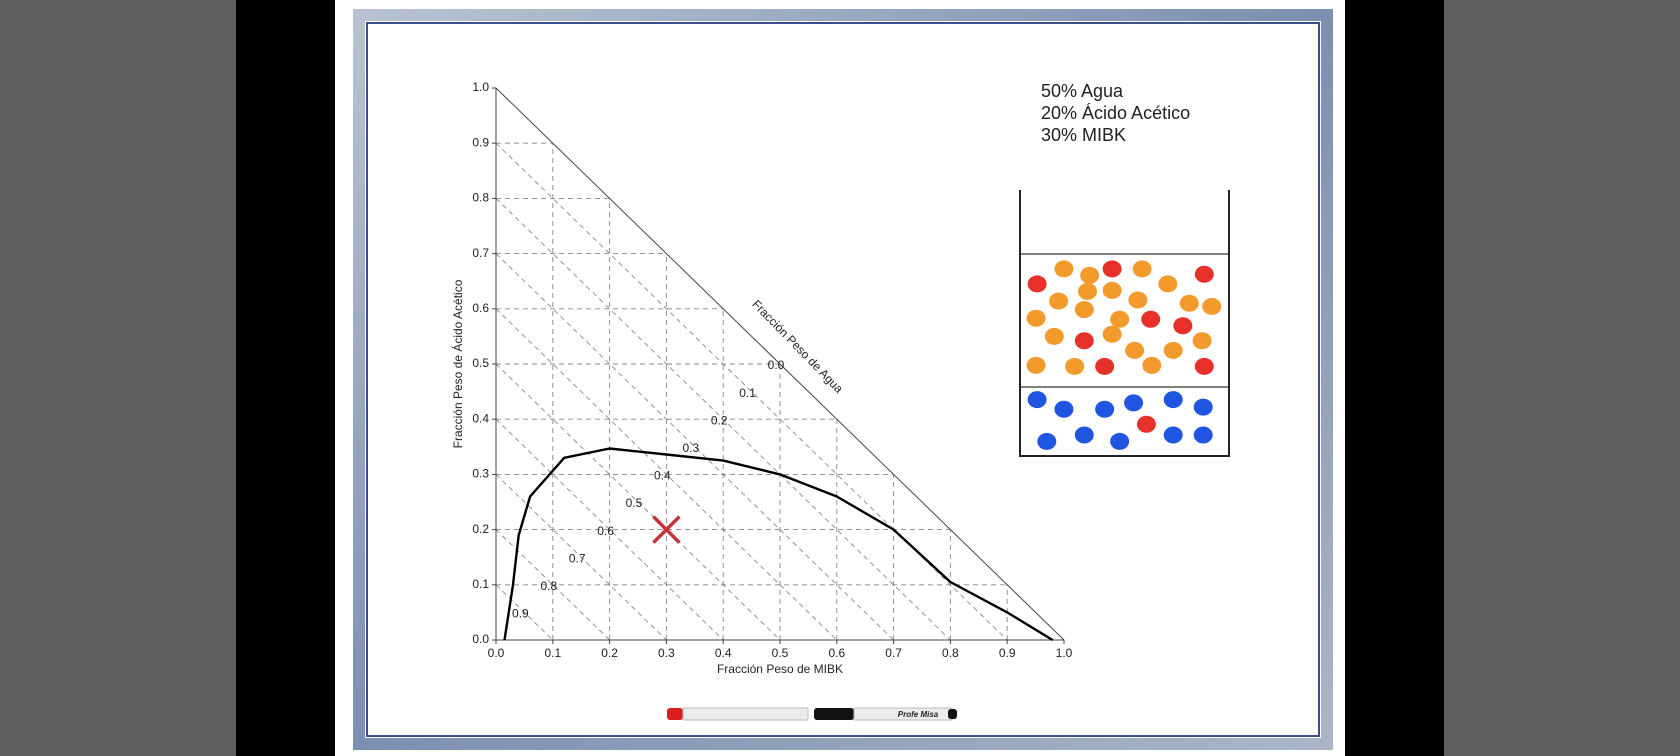 This screenshot has height=756, width=1680. What do you see at coordinates (457, 363) in the screenshot?
I see `y-axis-label: Fracción Peso de Ácido Acético` at bounding box center [457, 363].